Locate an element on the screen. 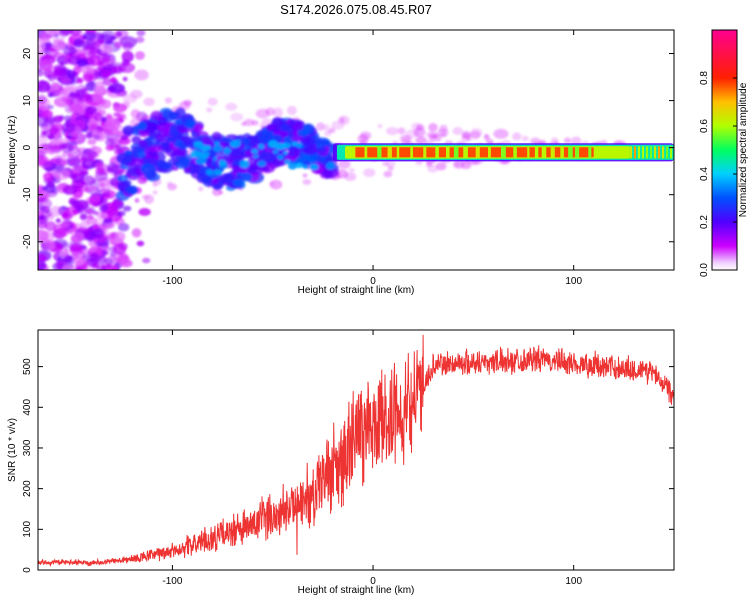  y-tick-label: 500 is located at coordinates (27, 366).